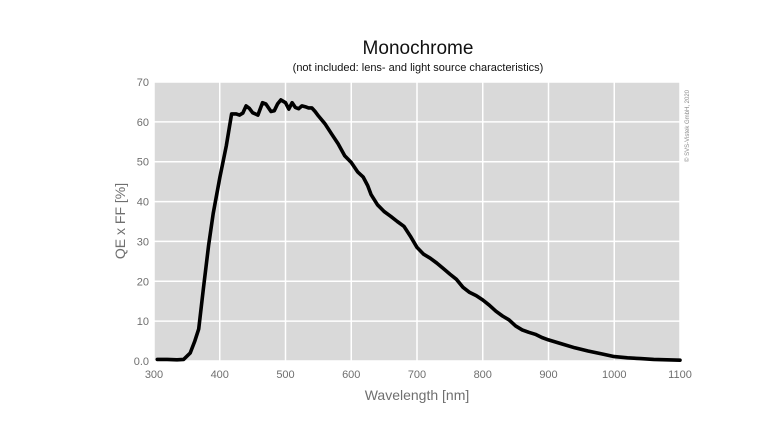 Image resolution: width=781 pixels, height=436 pixels. Describe the element at coordinates (483, 375) in the screenshot. I see `x-tick-label: 800` at that location.